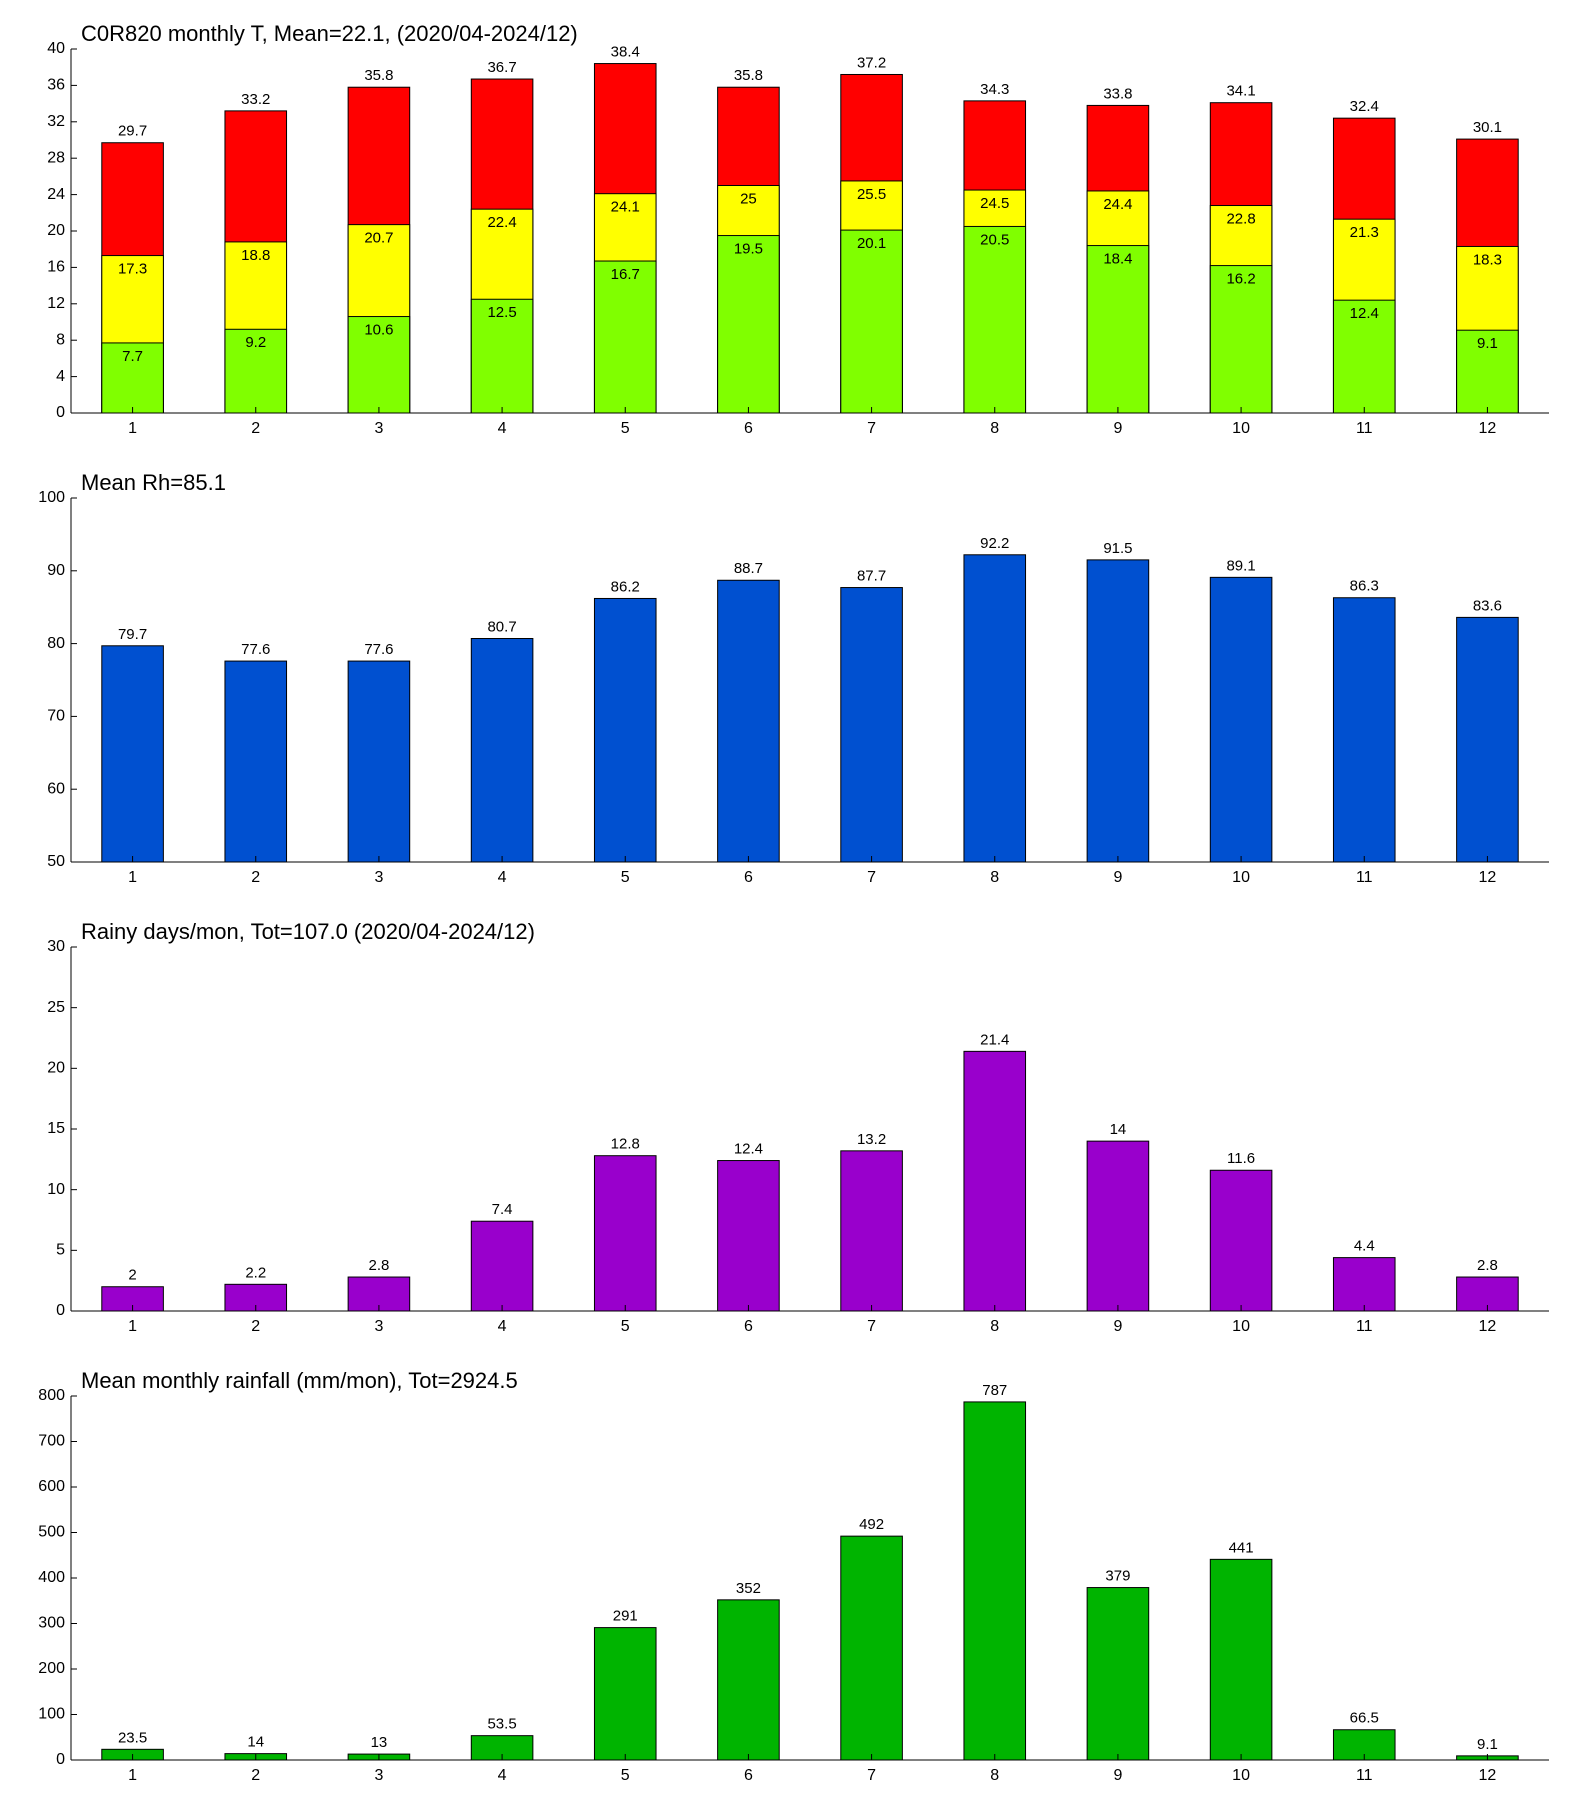 This screenshot has width=1580, height=1800. Describe the element at coordinates (1364, 1718) in the screenshot. I see `value-label: 66.5` at that location.